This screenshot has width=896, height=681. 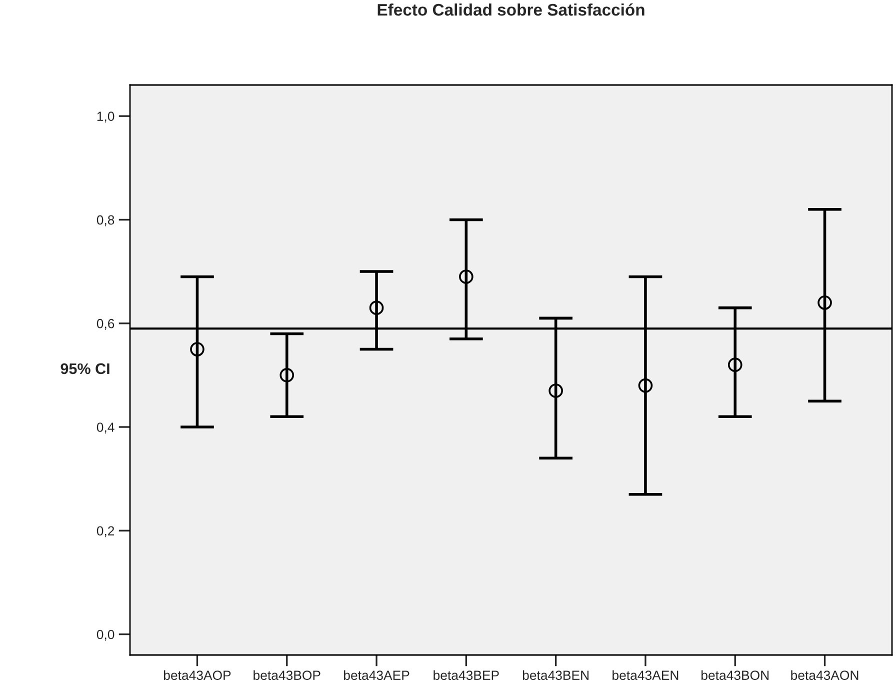 I want to click on y-tick-label: 0,4, so click(x=105, y=428).